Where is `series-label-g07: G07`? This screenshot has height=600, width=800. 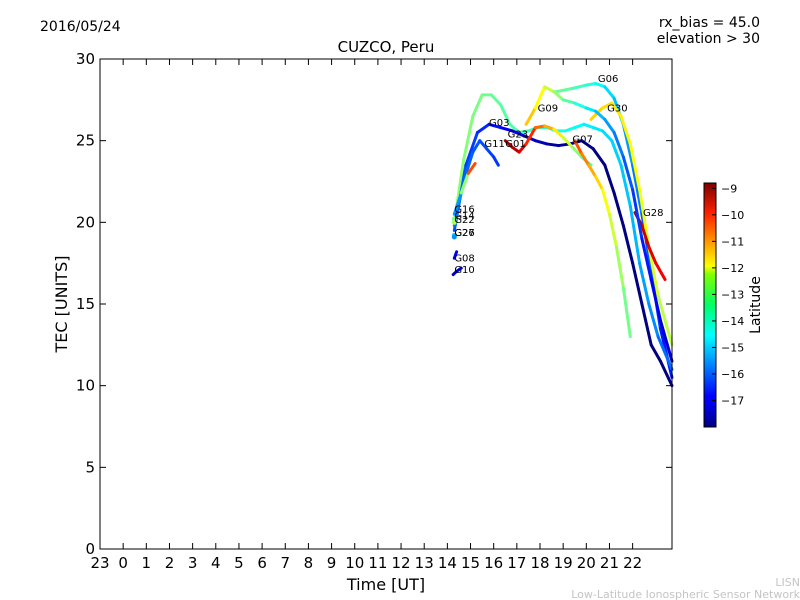
series-label-g07: G07 is located at coordinates (582, 139).